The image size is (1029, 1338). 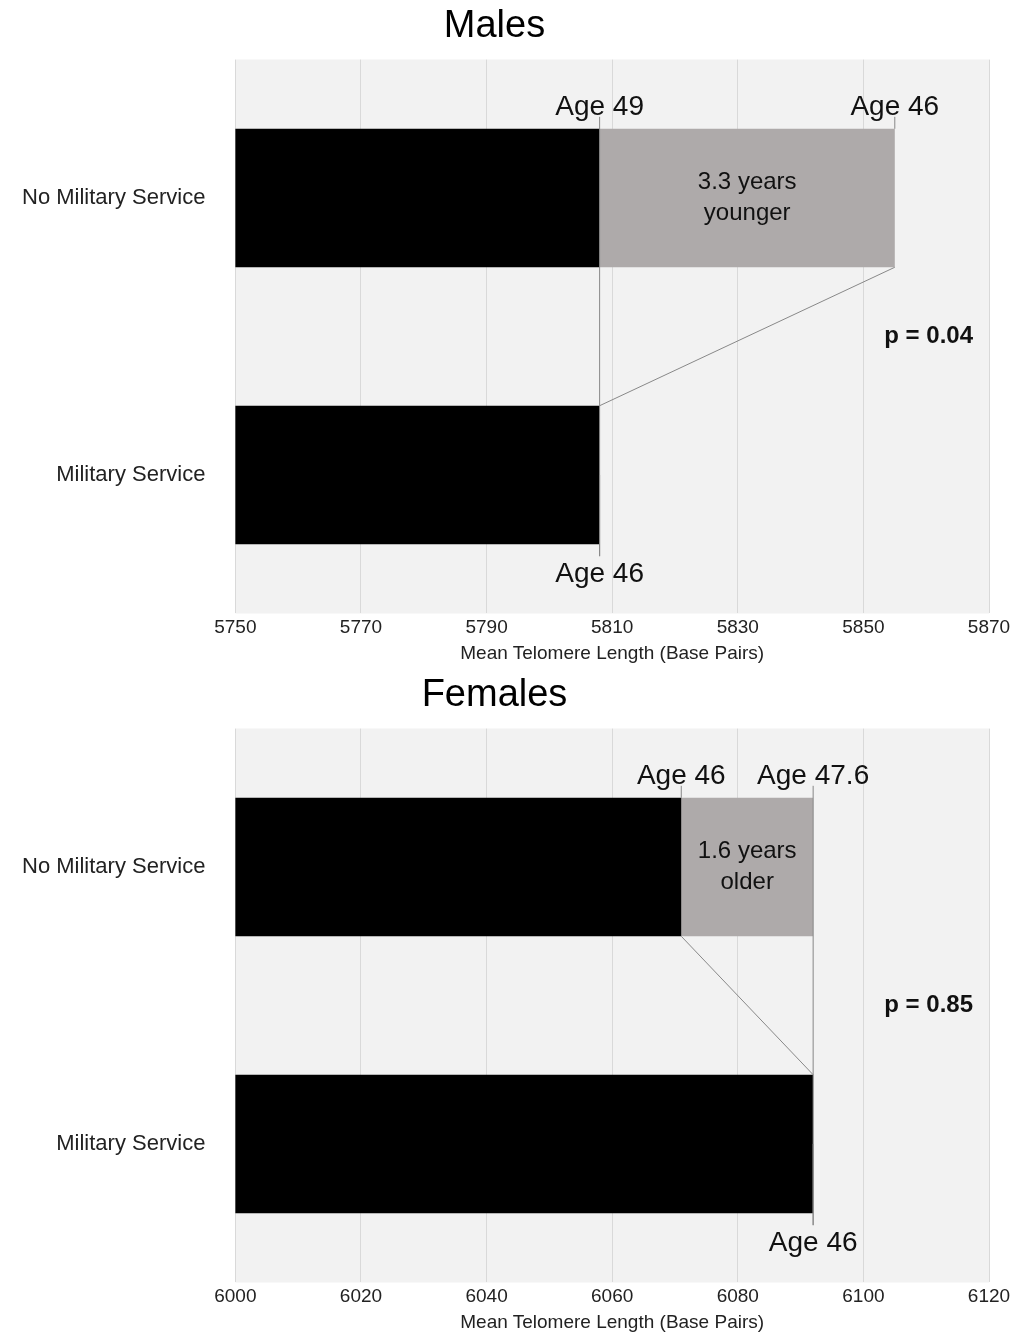 What do you see at coordinates (737, 627) in the screenshot?
I see `x-tick-label: 5830` at bounding box center [737, 627].